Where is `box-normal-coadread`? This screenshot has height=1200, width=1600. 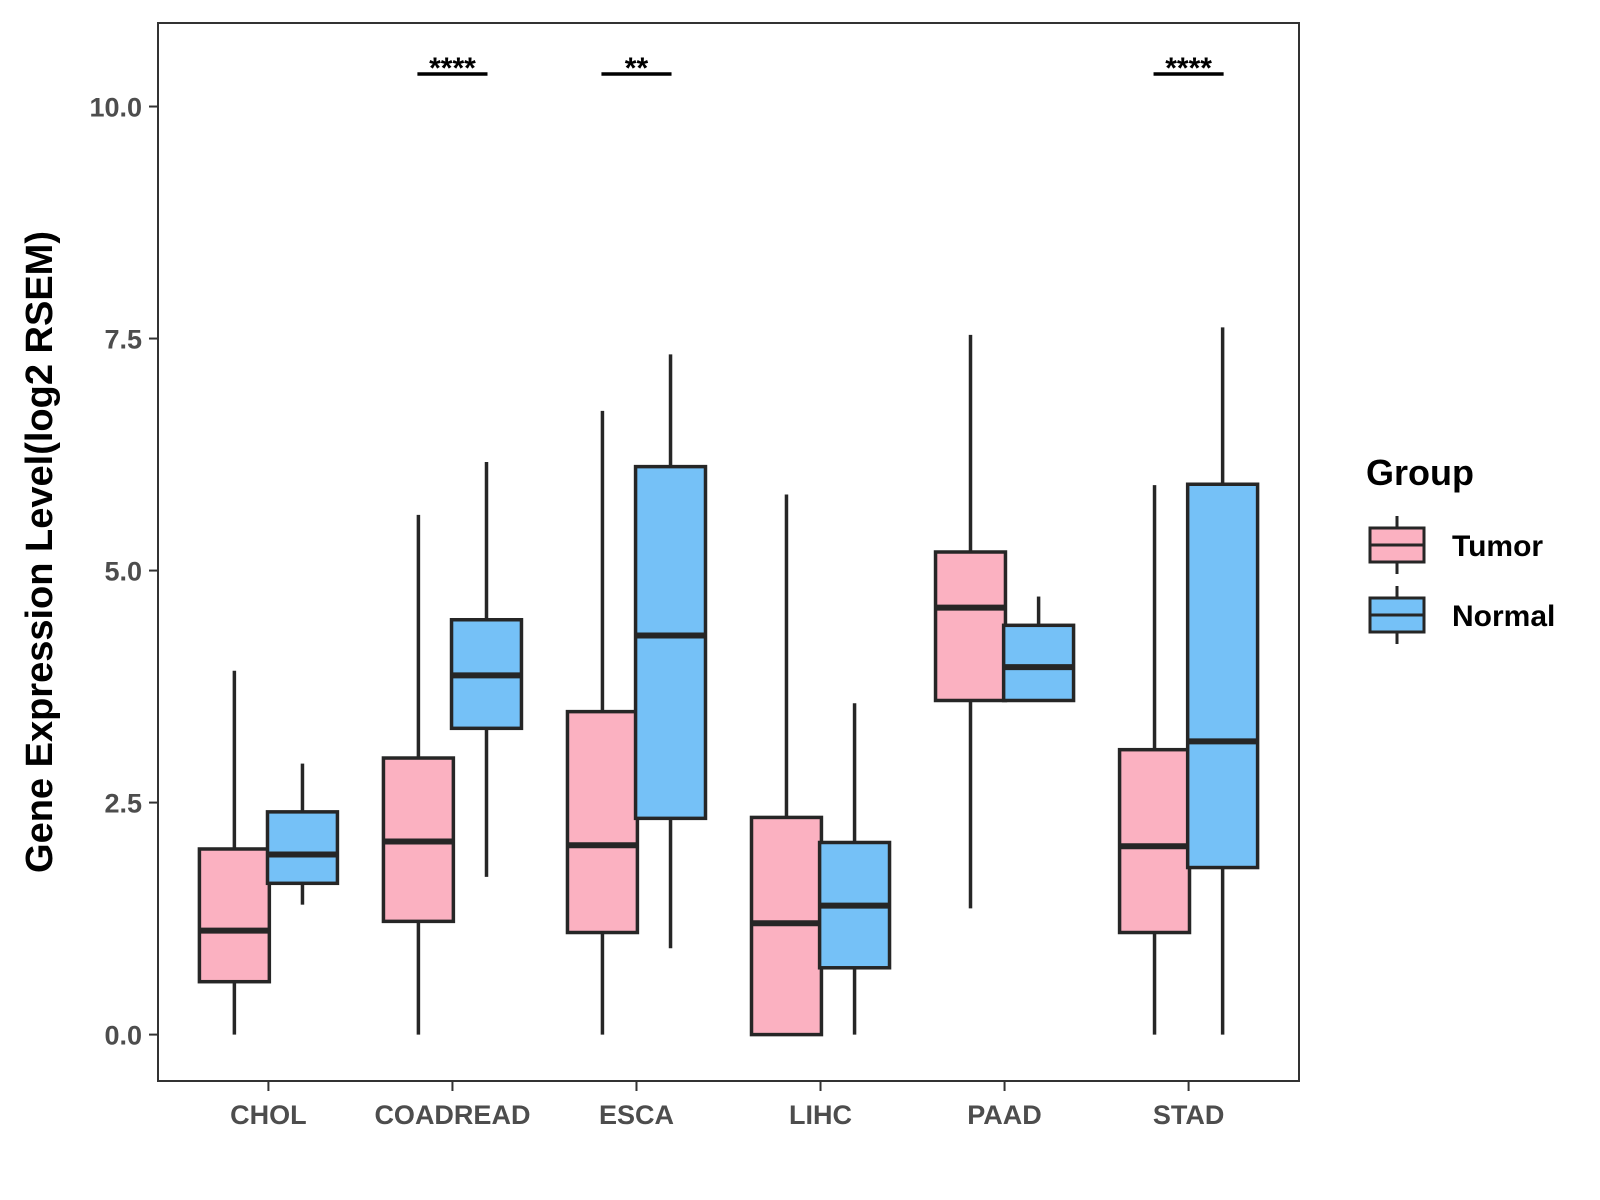
box-normal-coadread is located at coordinates (486, 669).